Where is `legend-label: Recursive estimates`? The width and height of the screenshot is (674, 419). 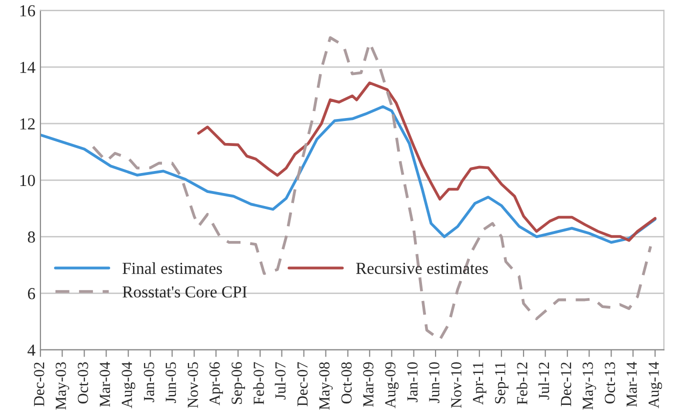
legend-label: Recursive estimates is located at coordinates (422, 268).